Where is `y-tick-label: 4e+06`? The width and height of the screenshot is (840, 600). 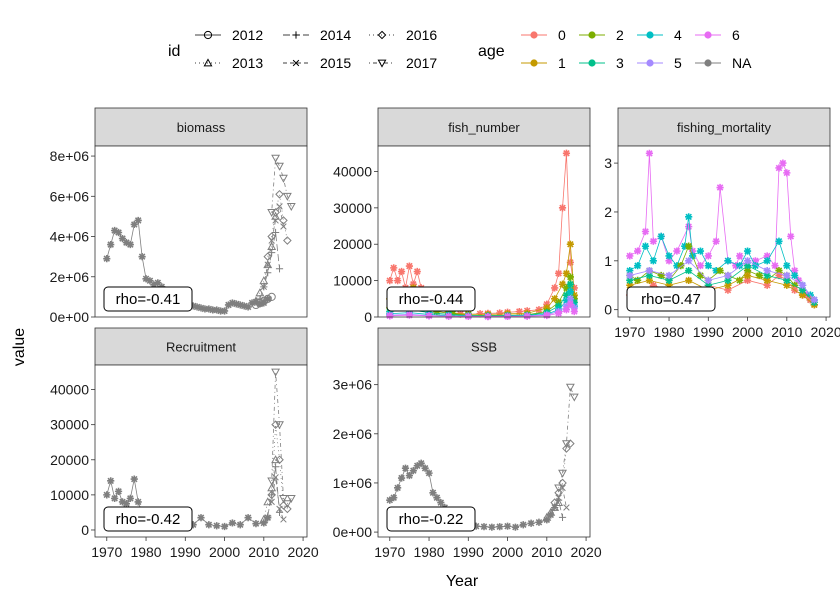 y-tick-label: 4e+06 is located at coordinates (70, 237).